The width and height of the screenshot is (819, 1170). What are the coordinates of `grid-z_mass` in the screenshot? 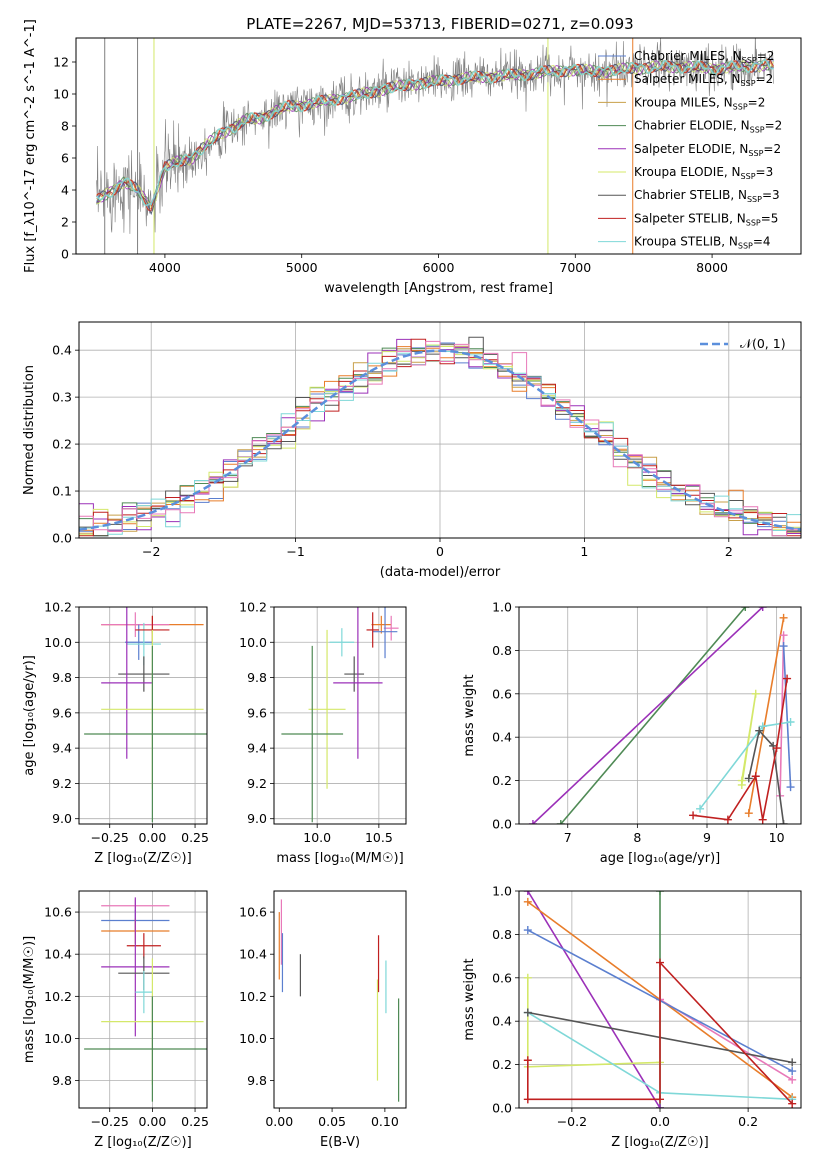 It's located at (143, 999).